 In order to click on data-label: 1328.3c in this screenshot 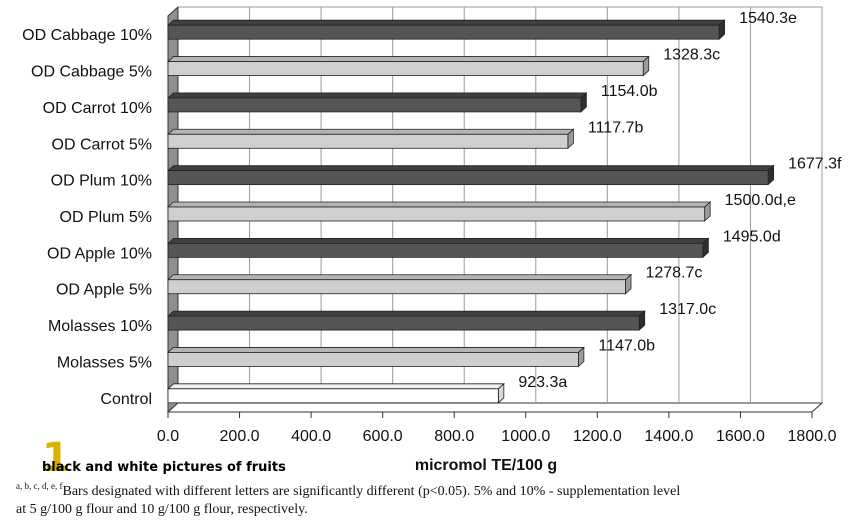, I will do `click(691, 55)`.